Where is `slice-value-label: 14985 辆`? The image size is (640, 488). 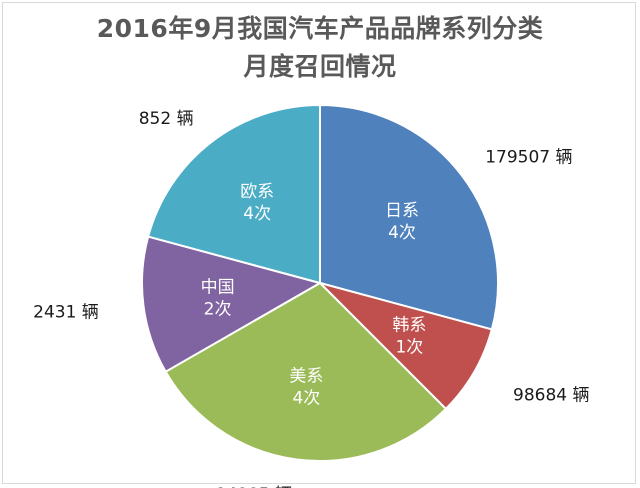 slice-value-label: 14985 辆 is located at coordinates (254, 486).